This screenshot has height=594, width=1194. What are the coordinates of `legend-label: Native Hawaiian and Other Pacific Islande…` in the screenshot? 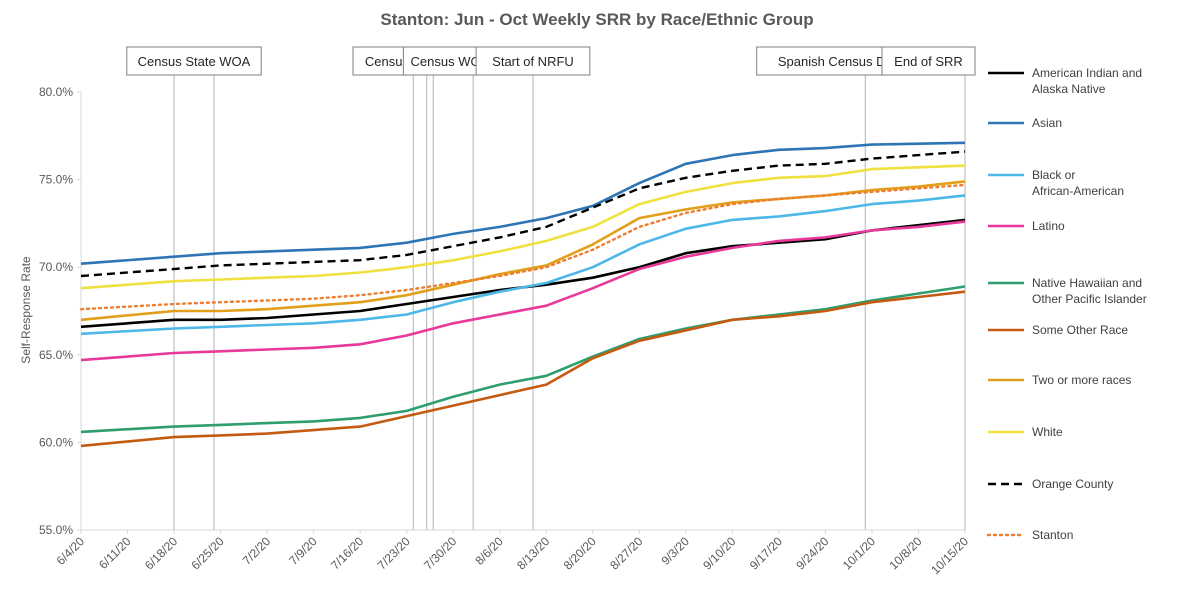 It's located at (1089, 291).